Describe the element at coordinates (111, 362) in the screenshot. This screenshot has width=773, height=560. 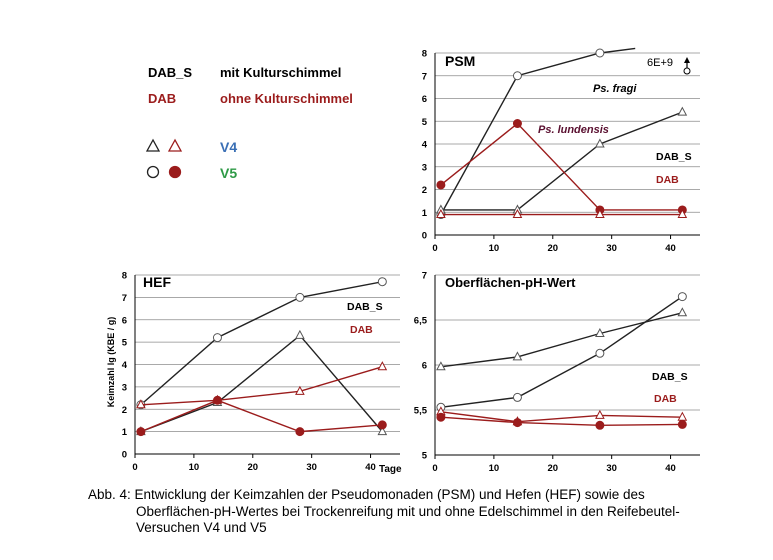
I see `hef-ylabel: Keimzahl lg (KBE / g)` at that location.